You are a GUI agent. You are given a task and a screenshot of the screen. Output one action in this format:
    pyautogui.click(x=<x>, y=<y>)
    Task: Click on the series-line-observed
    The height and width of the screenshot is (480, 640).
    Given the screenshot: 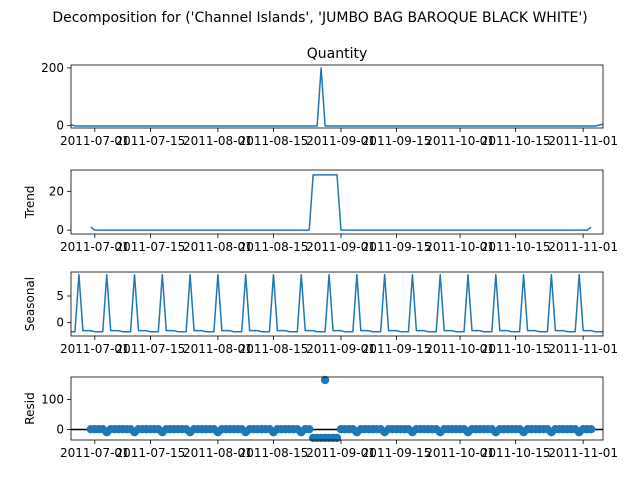 What is the action you would take?
    pyautogui.click(x=337, y=97)
    